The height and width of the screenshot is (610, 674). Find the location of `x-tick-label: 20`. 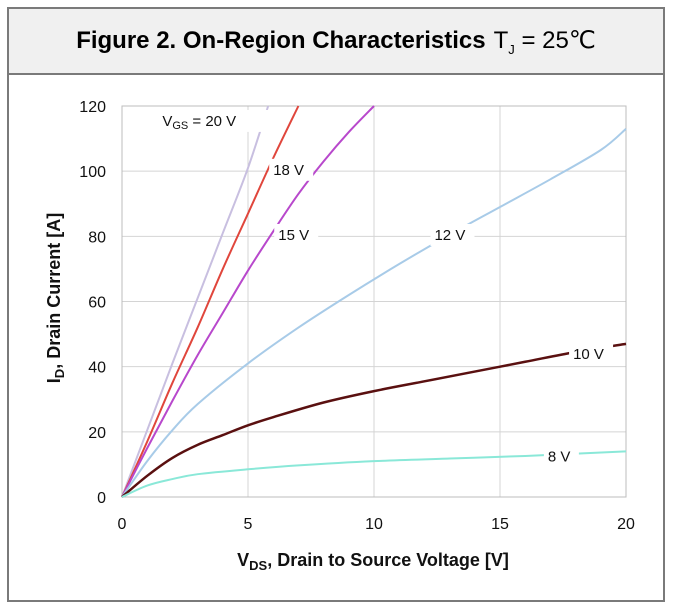

x-tick-label: 20 is located at coordinates (626, 524).